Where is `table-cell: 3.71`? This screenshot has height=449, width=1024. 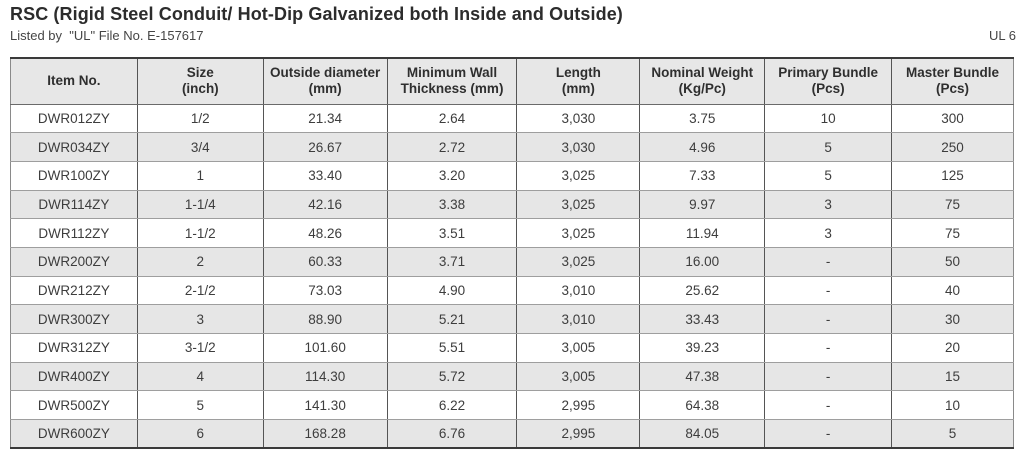 table-cell: 3.71 is located at coordinates (452, 262).